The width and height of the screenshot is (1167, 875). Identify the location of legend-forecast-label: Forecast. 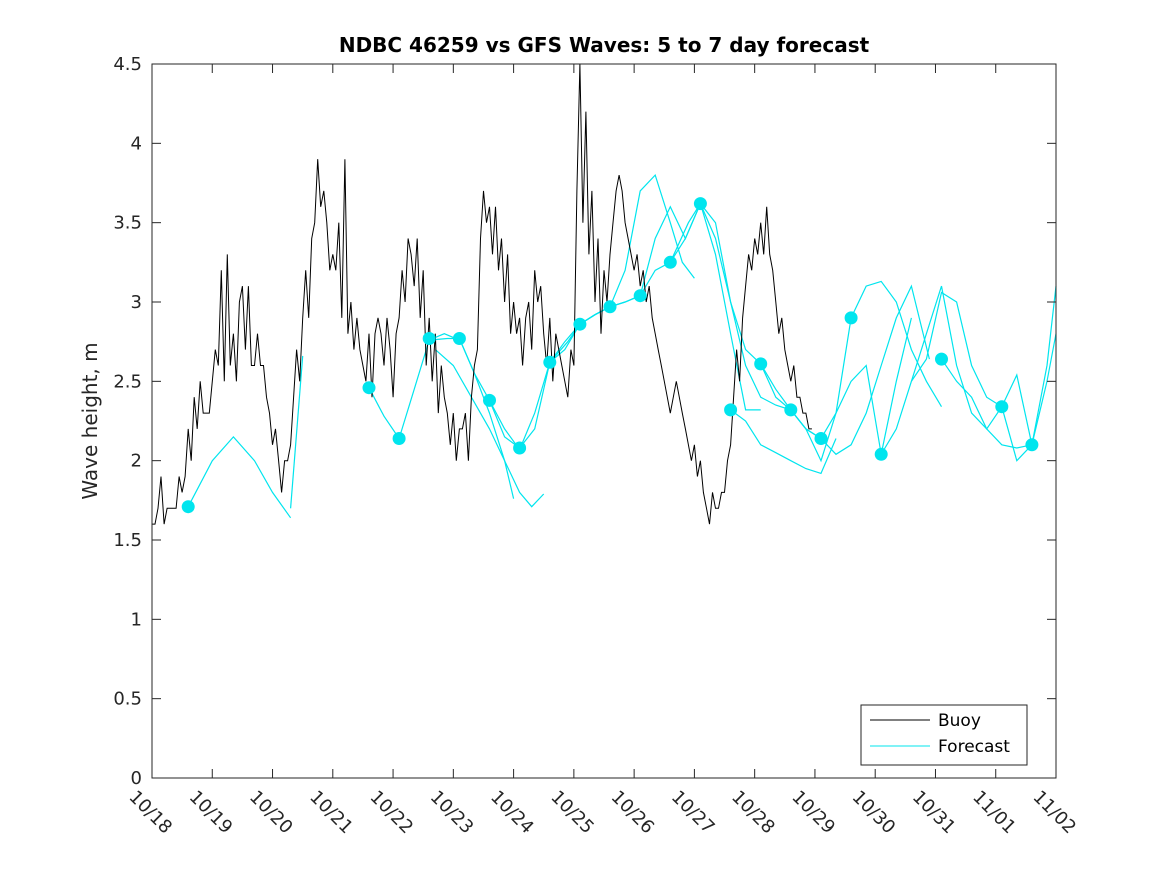
(974, 747).